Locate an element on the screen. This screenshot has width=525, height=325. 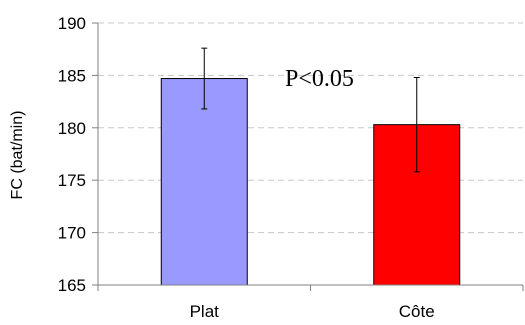
x-tick-label: Plat is located at coordinates (205, 311).